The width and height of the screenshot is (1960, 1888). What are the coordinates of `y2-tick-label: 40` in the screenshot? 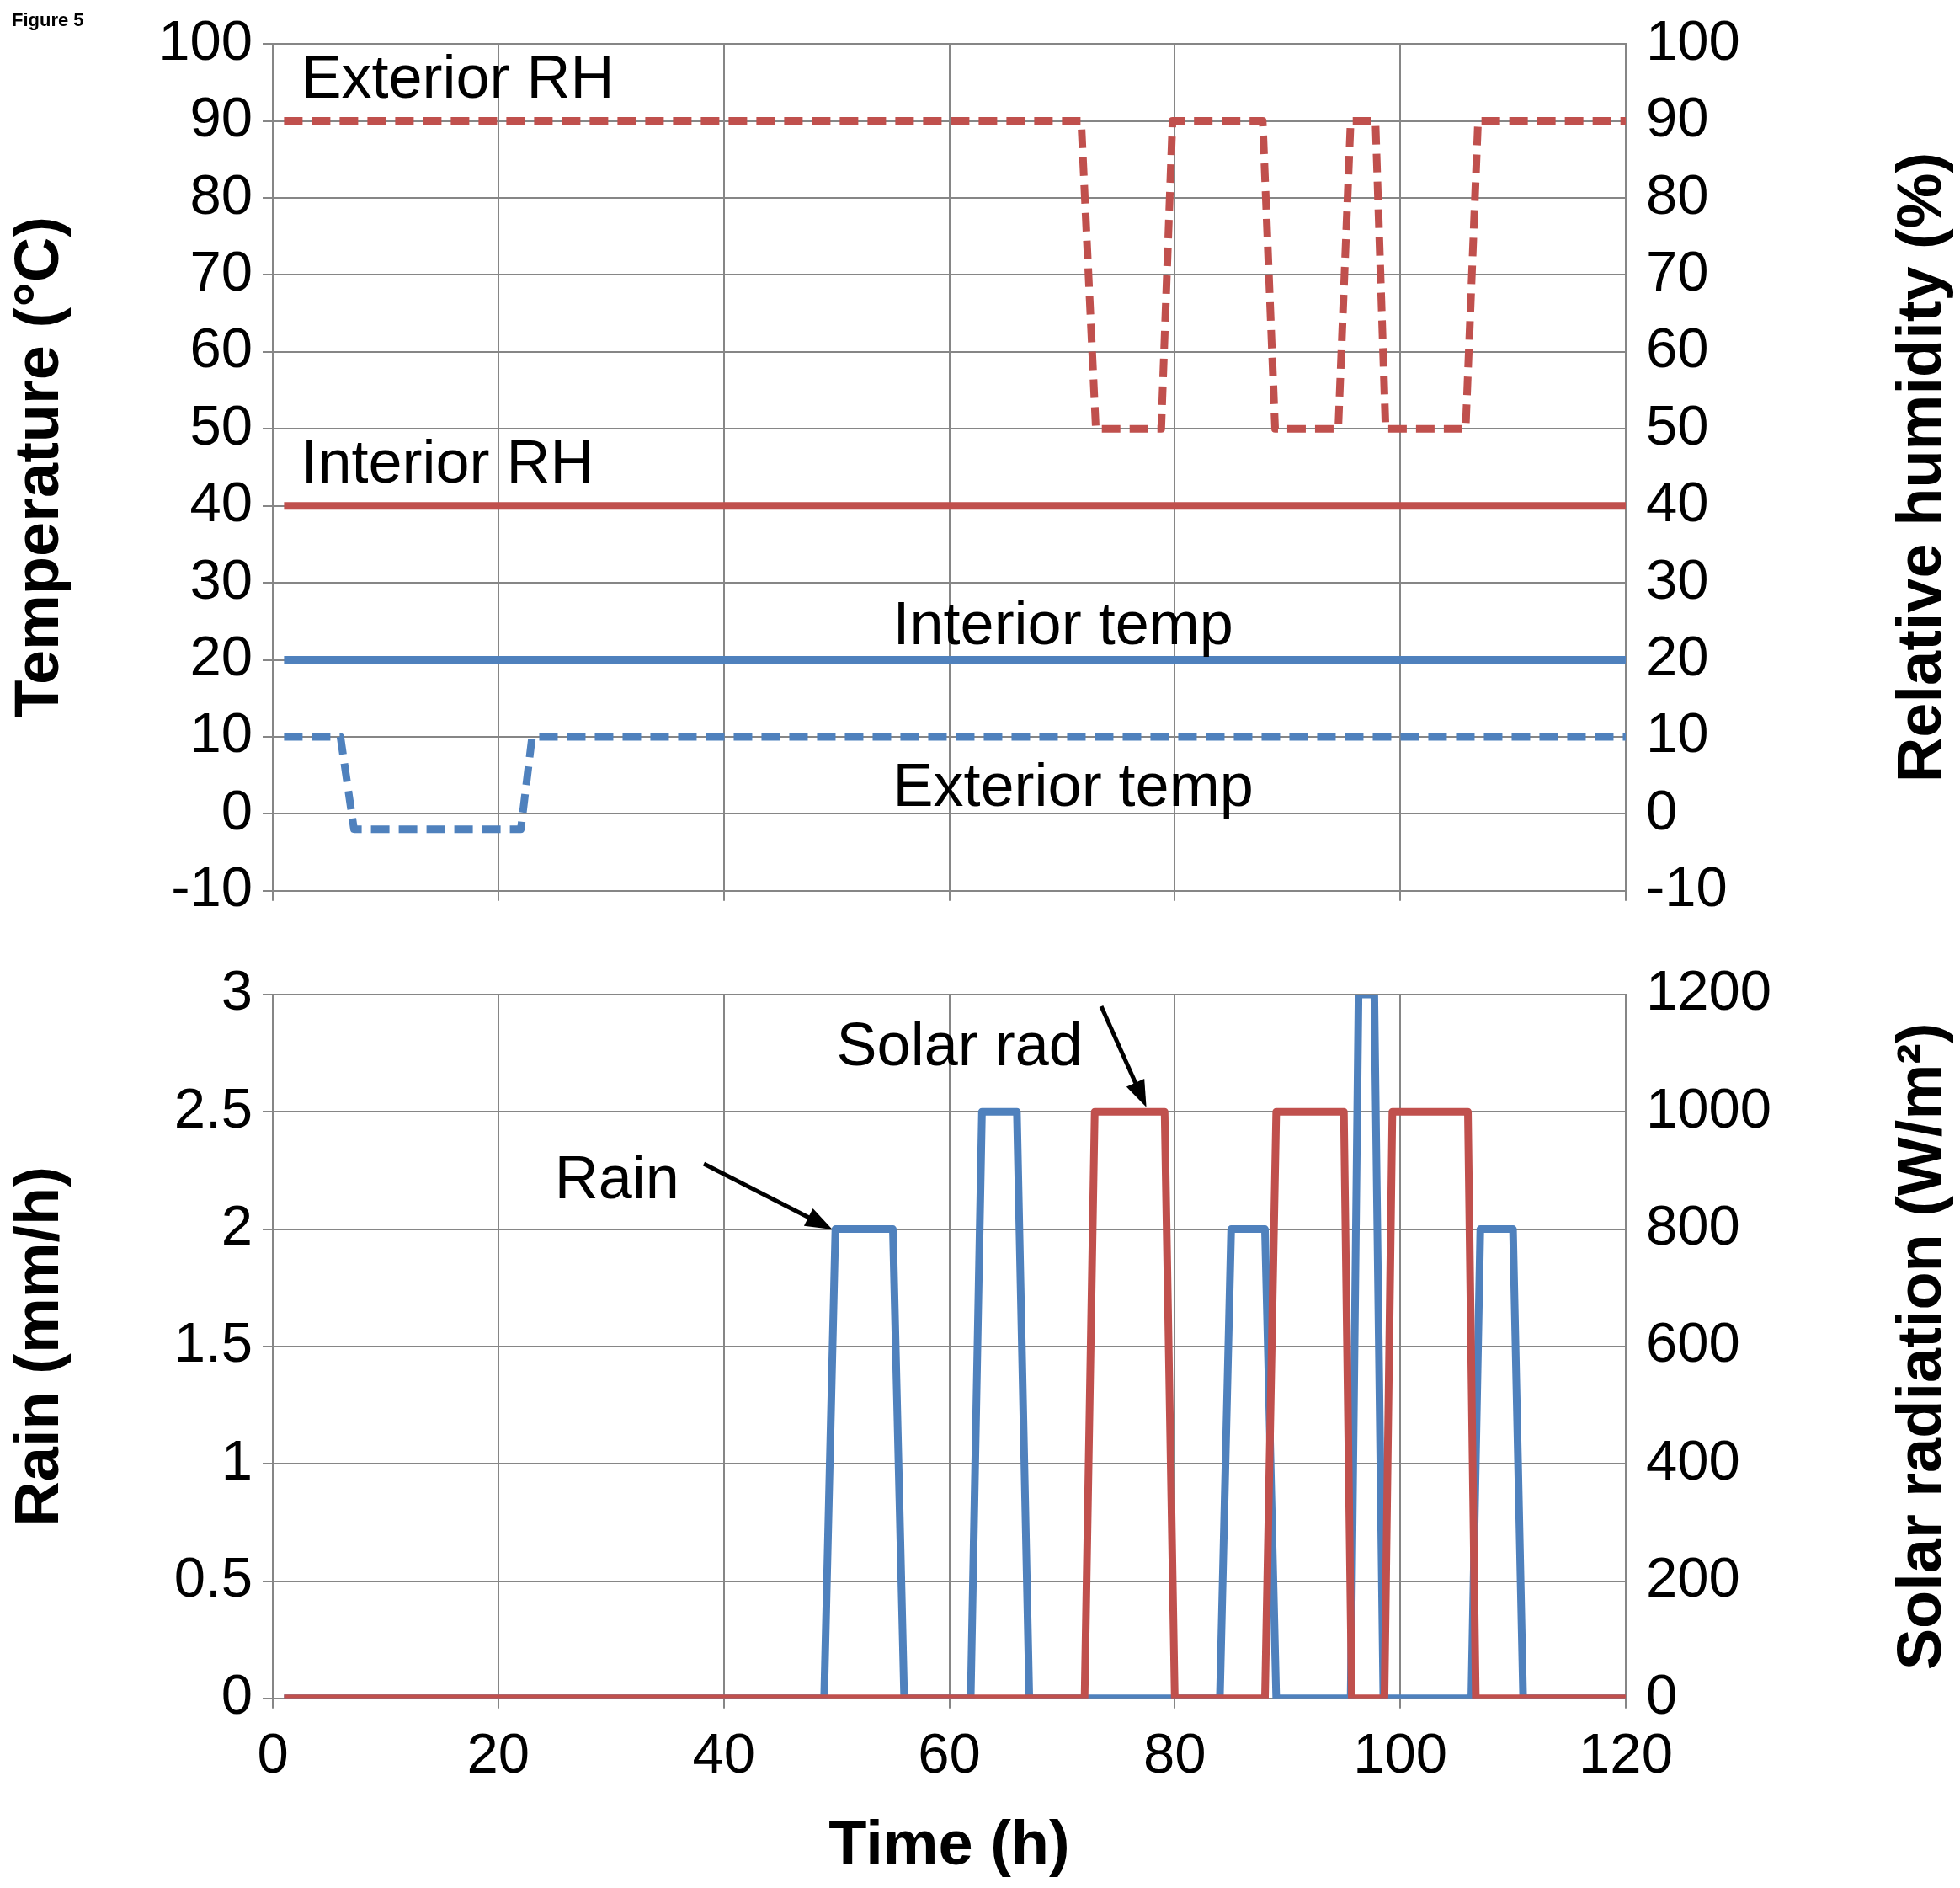 It's located at (1677, 502).